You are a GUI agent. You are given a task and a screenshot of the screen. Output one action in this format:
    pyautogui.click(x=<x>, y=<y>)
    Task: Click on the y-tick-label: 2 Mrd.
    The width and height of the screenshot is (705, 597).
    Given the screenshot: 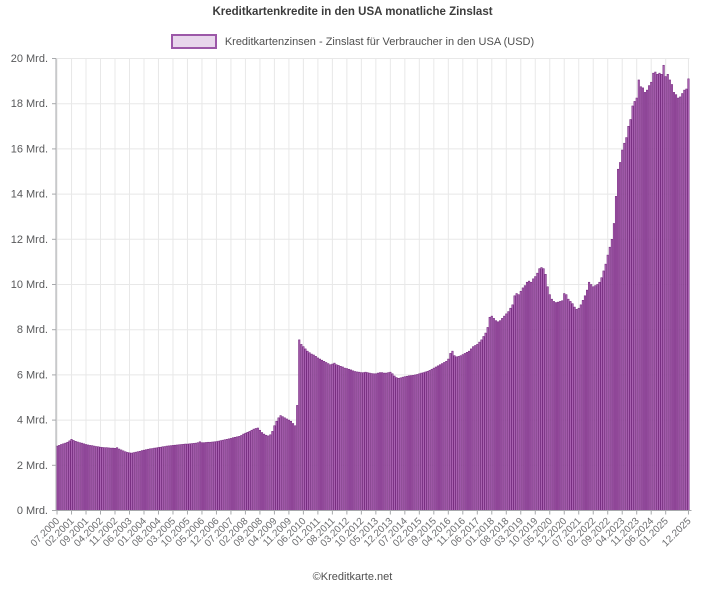 What is the action you would take?
    pyautogui.click(x=32, y=466)
    